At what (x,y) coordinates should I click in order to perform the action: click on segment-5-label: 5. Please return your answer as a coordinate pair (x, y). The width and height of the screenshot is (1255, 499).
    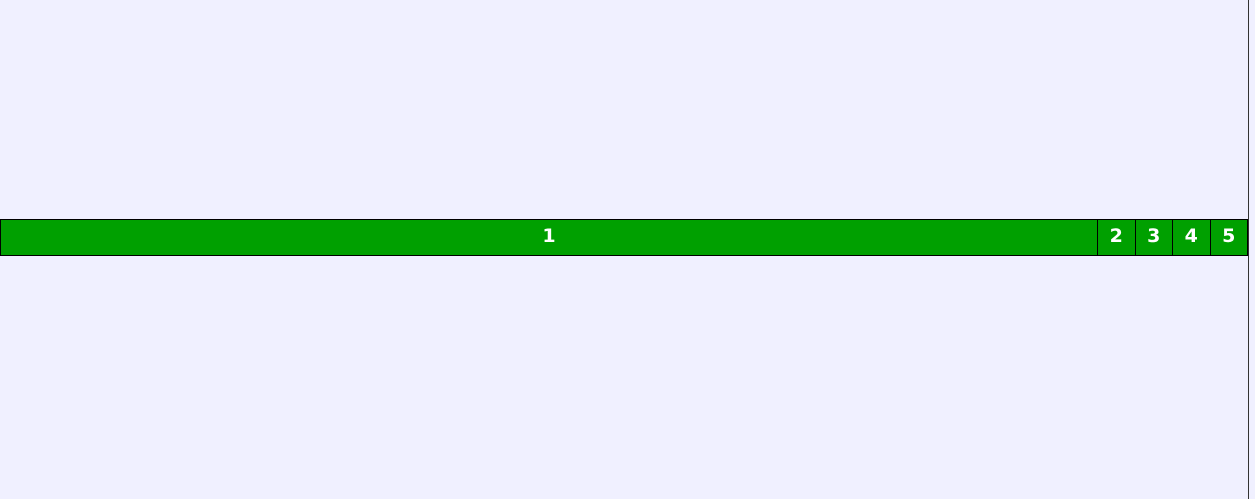
    Looking at the image, I should click on (1229, 235).